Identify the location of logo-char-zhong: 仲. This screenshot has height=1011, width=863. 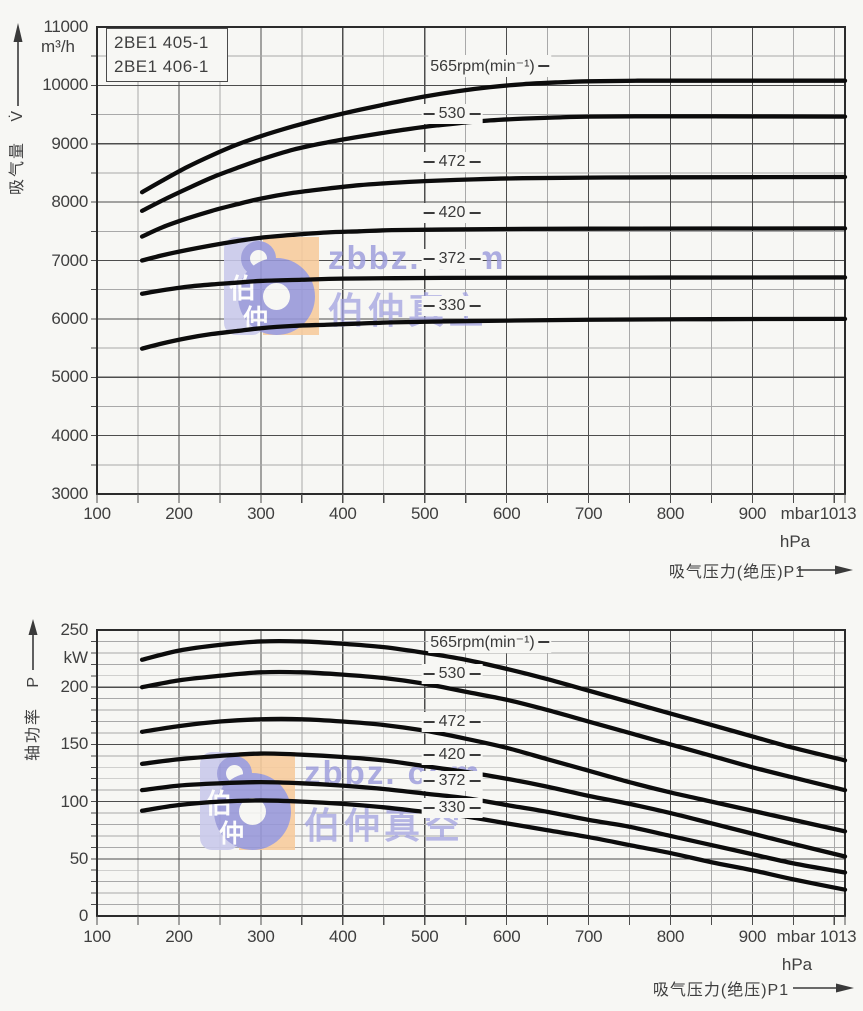
(232, 834).